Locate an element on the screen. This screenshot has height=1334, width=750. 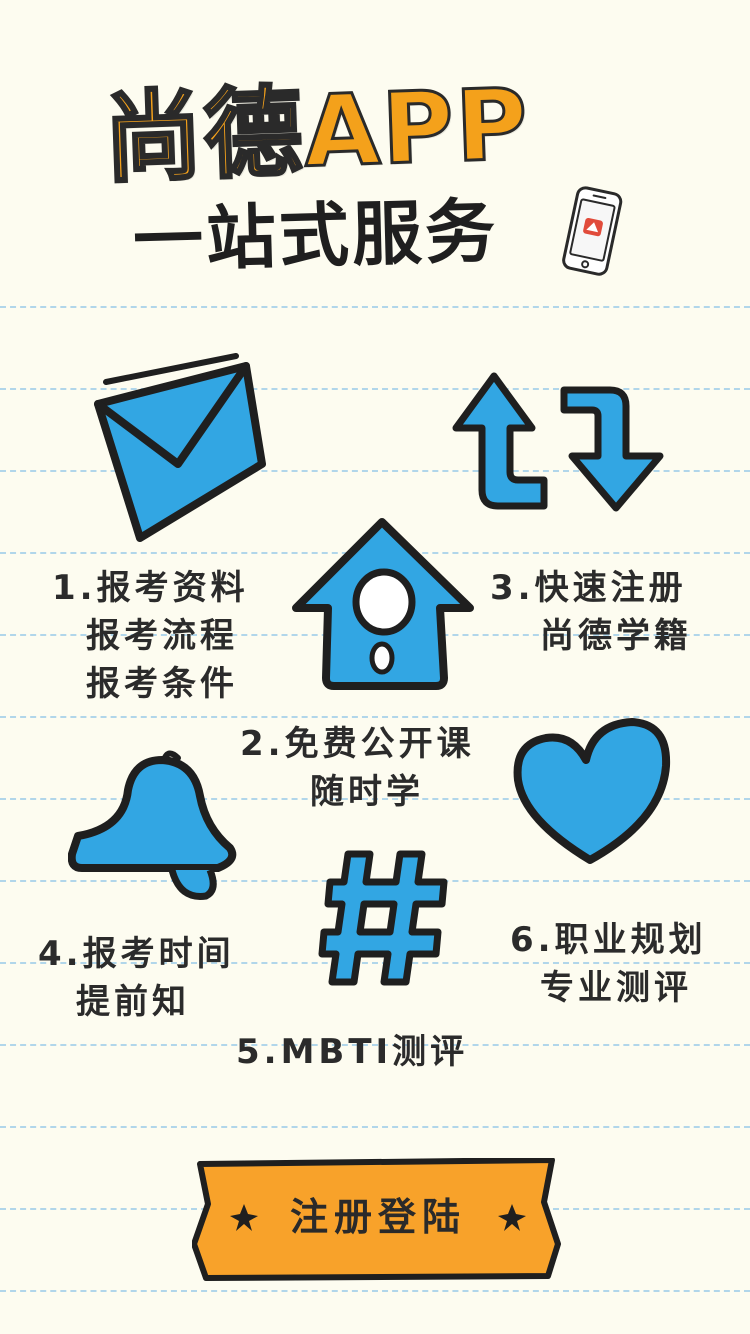
heart-icon is located at coordinates (592, 791).